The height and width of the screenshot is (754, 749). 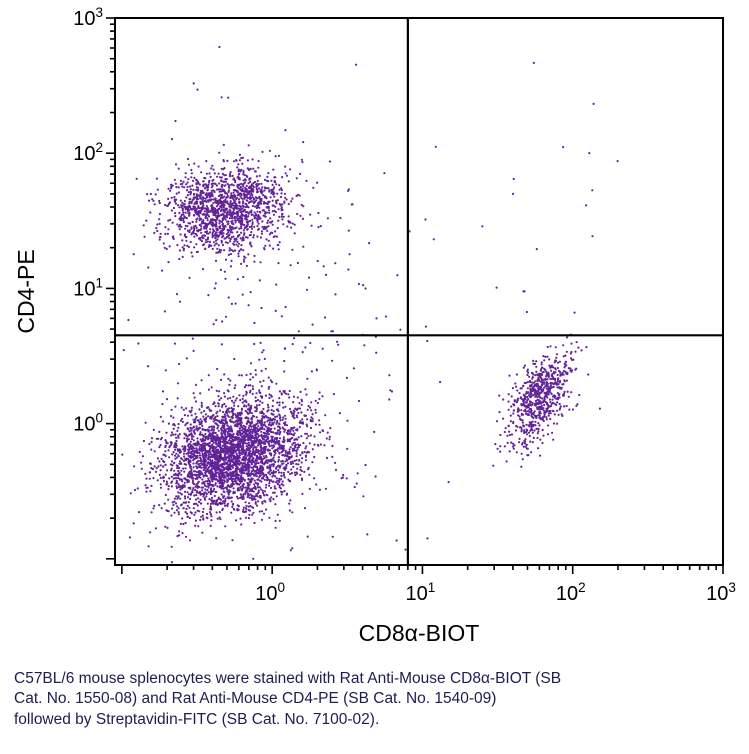 What do you see at coordinates (541, 400) in the screenshot?
I see `population-cd8-positive-lower-right` at bounding box center [541, 400].